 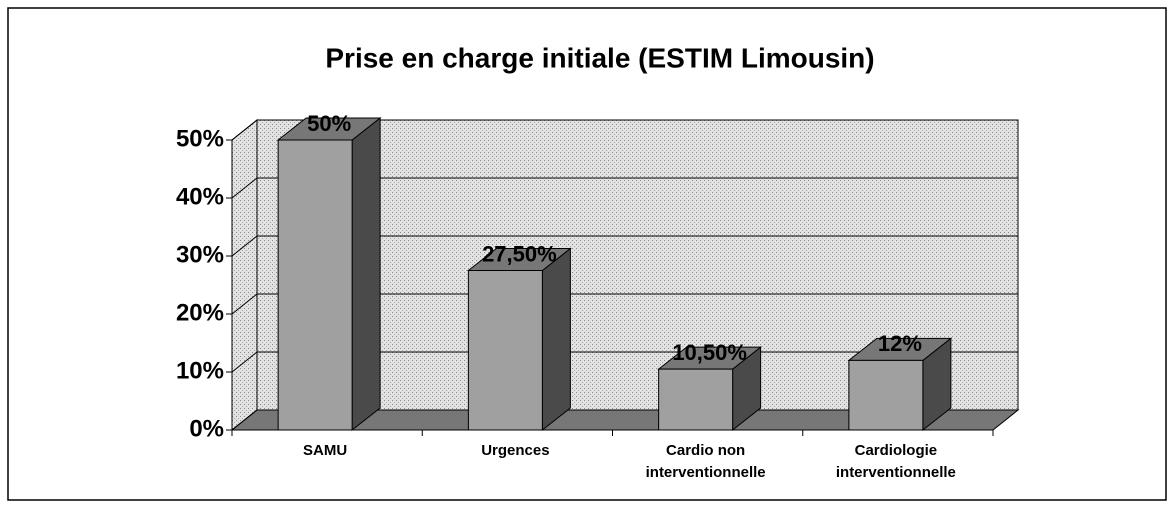 What do you see at coordinates (895, 461) in the screenshot?
I see `x-tick-label: Cardiologie interventionnelle` at bounding box center [895, 461].